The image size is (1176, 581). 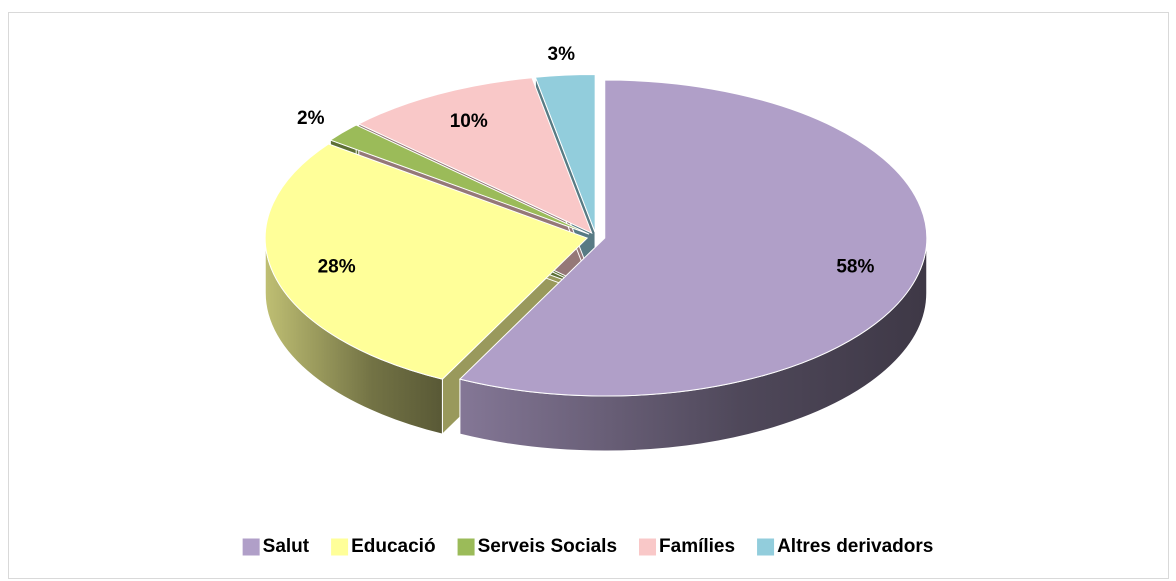 I want to click on data-label: 10%, so click(x=469, y=121).